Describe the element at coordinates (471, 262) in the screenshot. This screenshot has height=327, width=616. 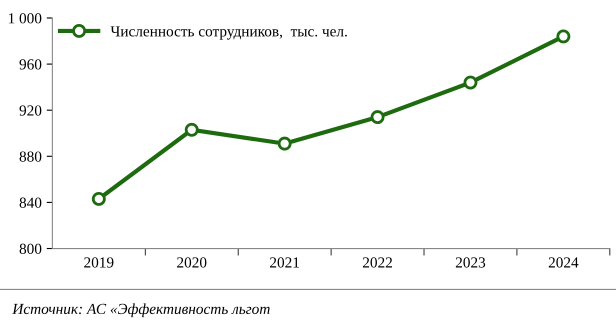
I see `x-tick-label: 2023` at that location.